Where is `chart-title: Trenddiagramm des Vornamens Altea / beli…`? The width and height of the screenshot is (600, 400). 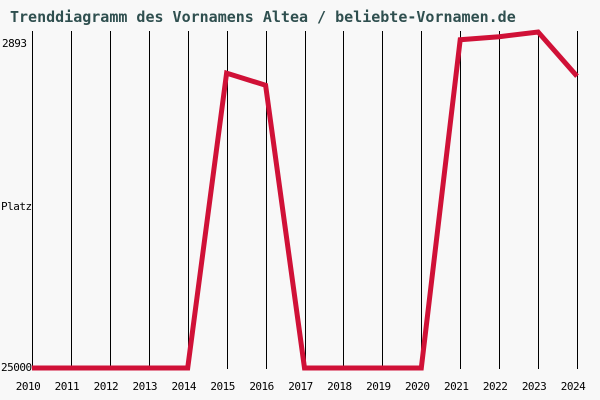 chart-title: Trenddiagramm des Vornamens Altea / beli… is located at coordinates (263, 17).